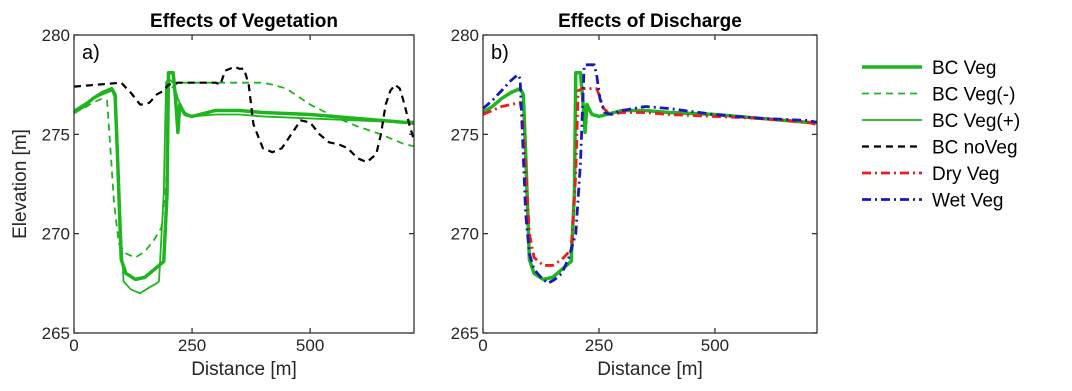  Describe the element at coordinates (931, 174) in the screenshot. I see `legend-entry: Dry Veg` at that location.